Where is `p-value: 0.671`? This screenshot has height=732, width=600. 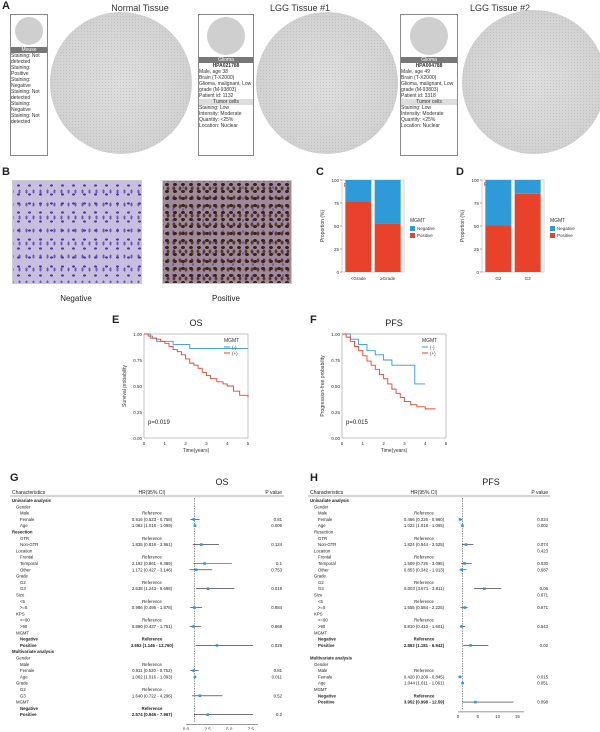 p-value: 0.671 is located at coordinates (542, 607).